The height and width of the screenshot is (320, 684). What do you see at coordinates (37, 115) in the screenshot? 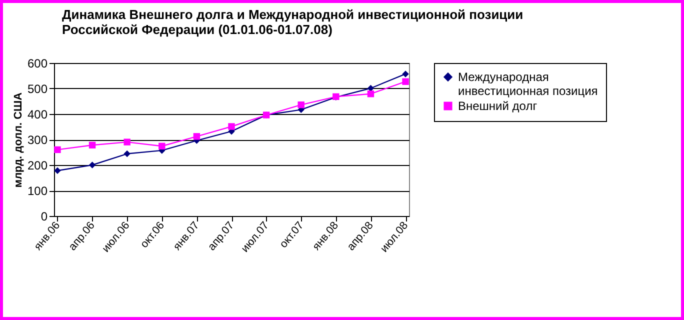
I see `y-tick-label: 400` at bounding box center [37, 115].